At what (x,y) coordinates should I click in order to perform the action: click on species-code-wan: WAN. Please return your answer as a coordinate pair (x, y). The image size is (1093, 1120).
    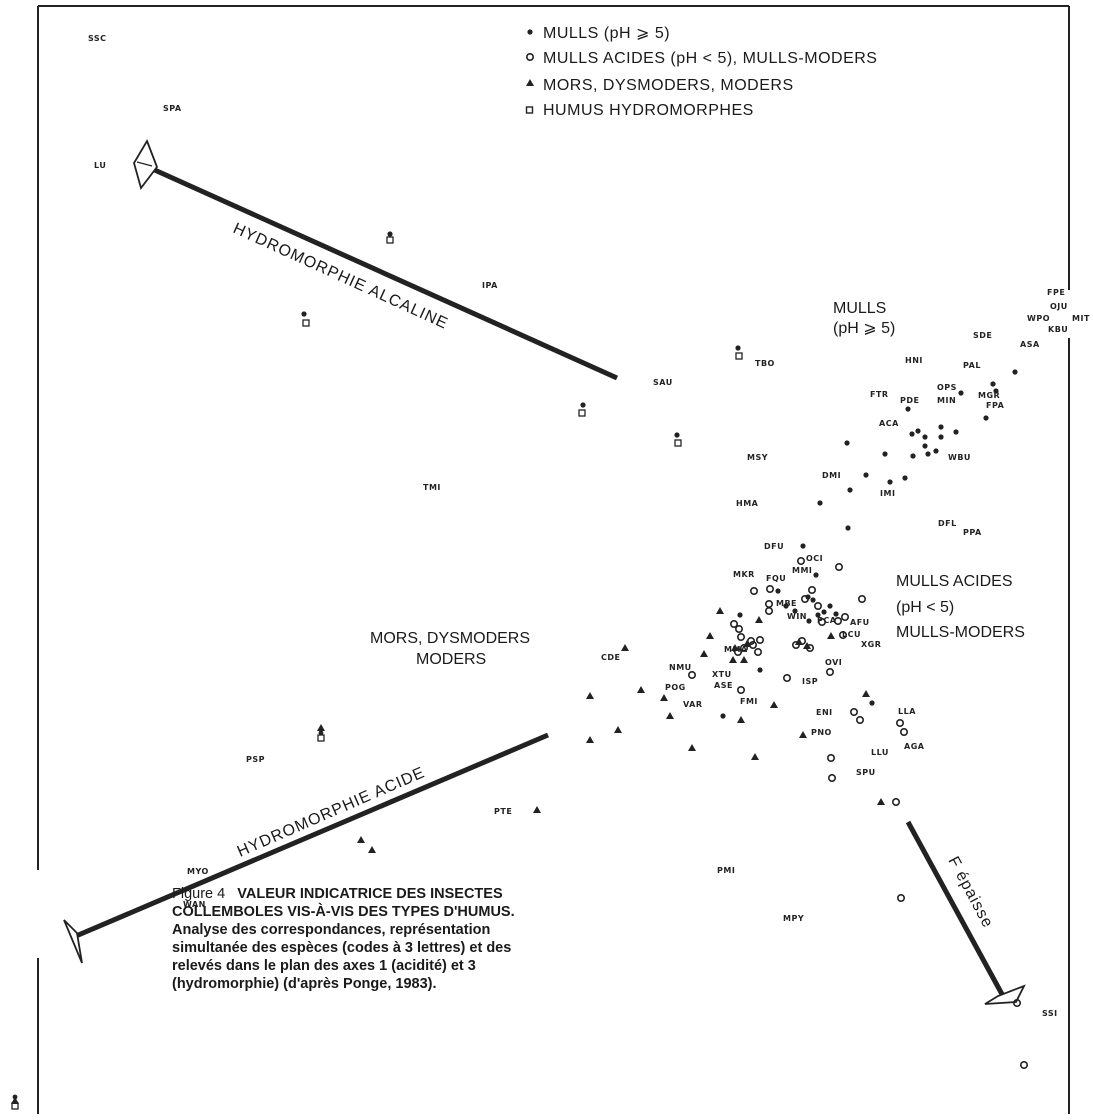
    Looking at the image, I should click on (194, 904).